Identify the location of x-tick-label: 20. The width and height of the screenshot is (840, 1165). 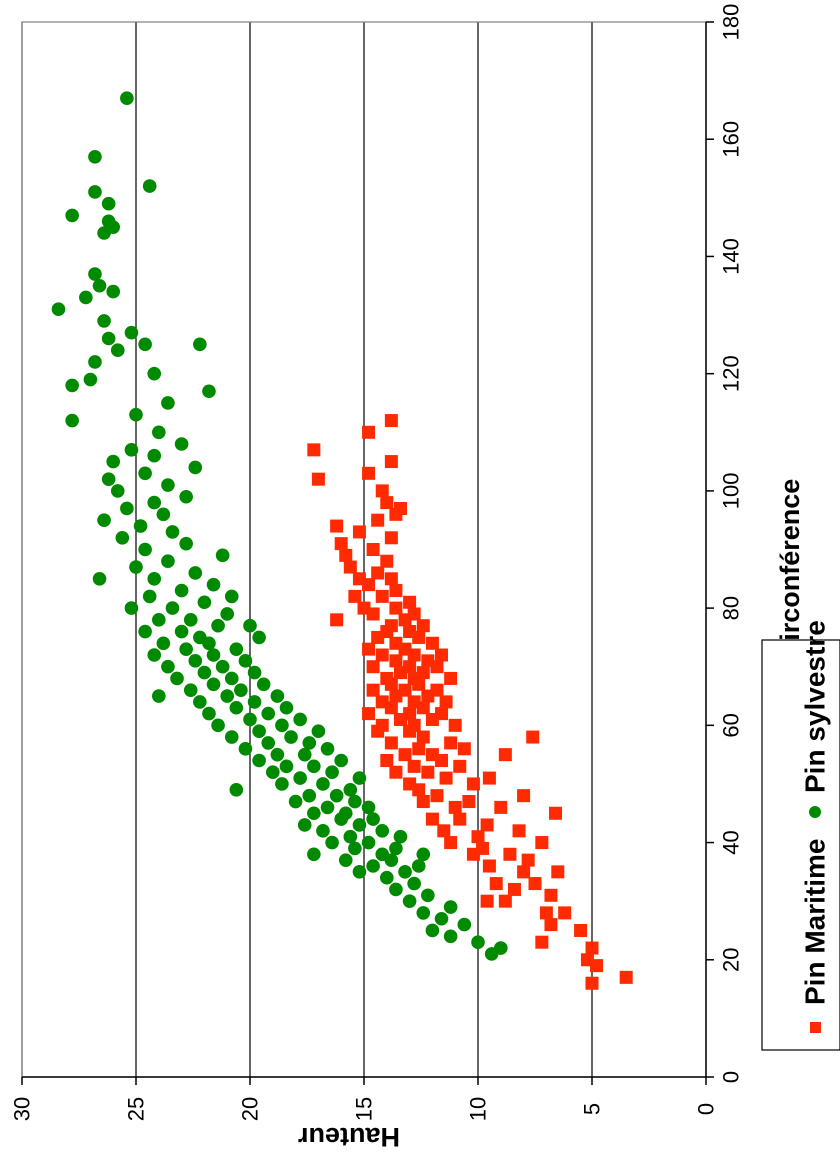
(731, 960).